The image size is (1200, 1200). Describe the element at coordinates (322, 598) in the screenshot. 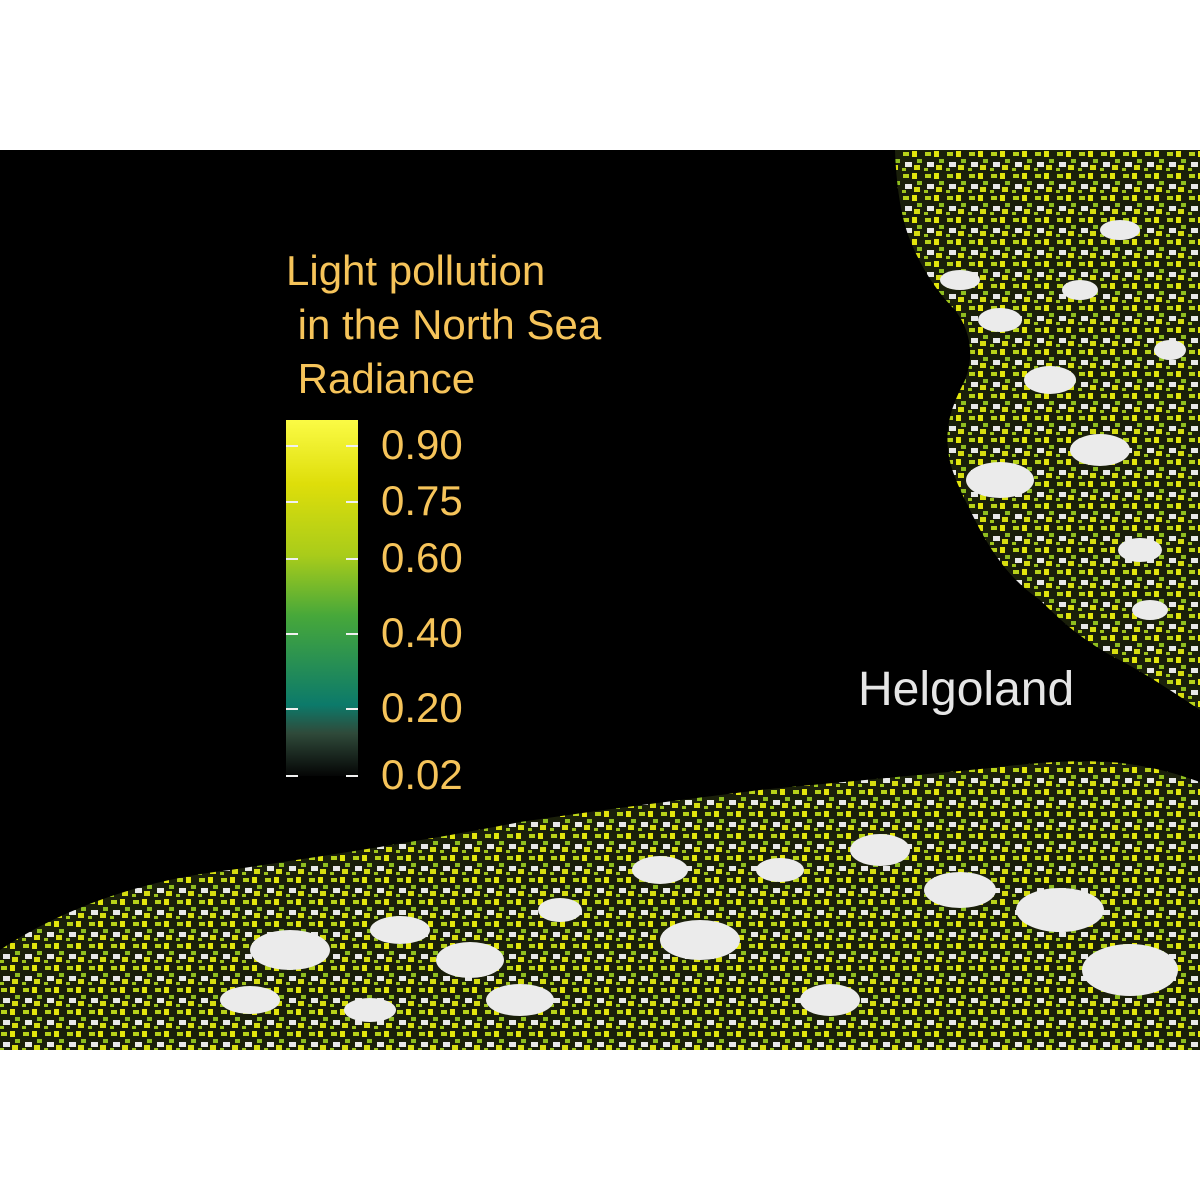

I see `legend-colorbar` at that location.